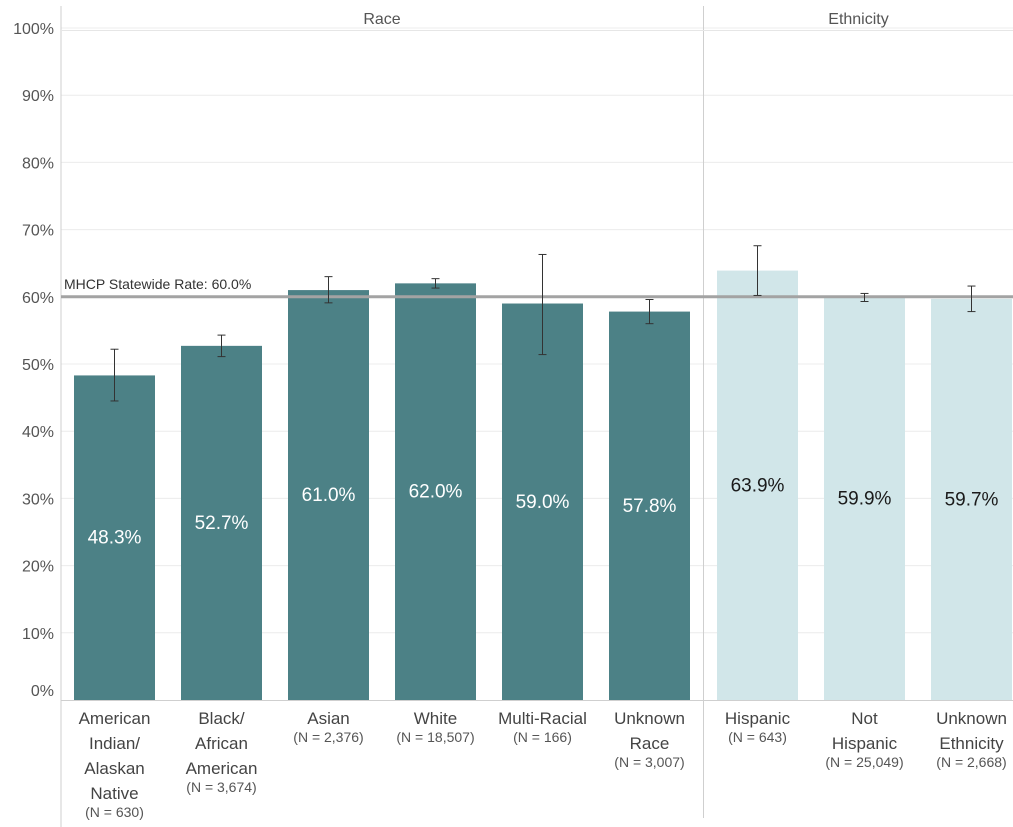 This screenshot has height=827, width=1013. What do you see at coordinates (38, 432) in the screenshot?
I see `y-tick-label: 40%` at bounding box center [38, 432].